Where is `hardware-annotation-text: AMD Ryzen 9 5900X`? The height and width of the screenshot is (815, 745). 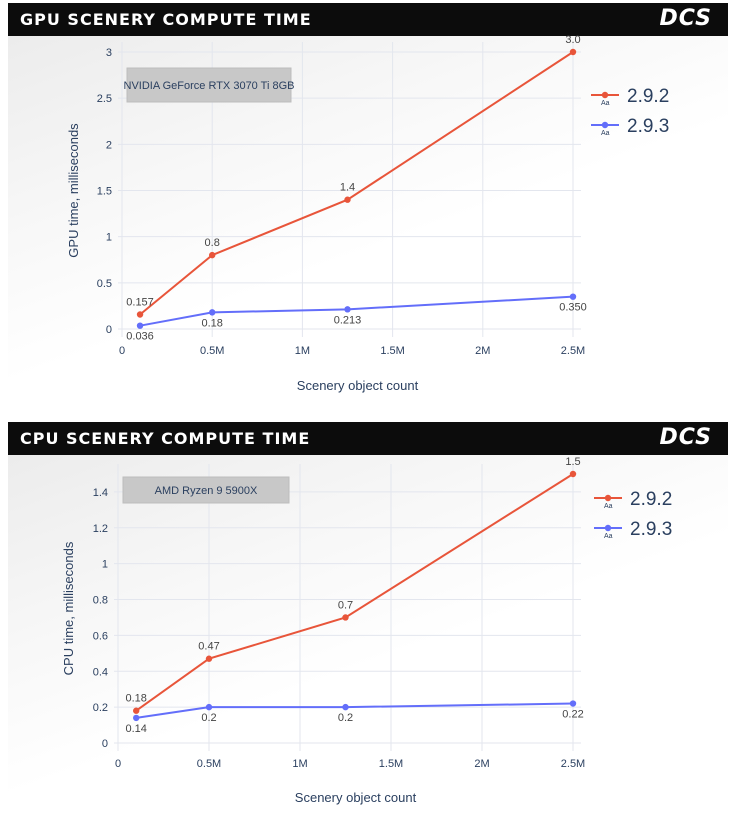 hardware-annotation-text: AMD Ryzen 9 5900X is located at coordinates (206, 491).